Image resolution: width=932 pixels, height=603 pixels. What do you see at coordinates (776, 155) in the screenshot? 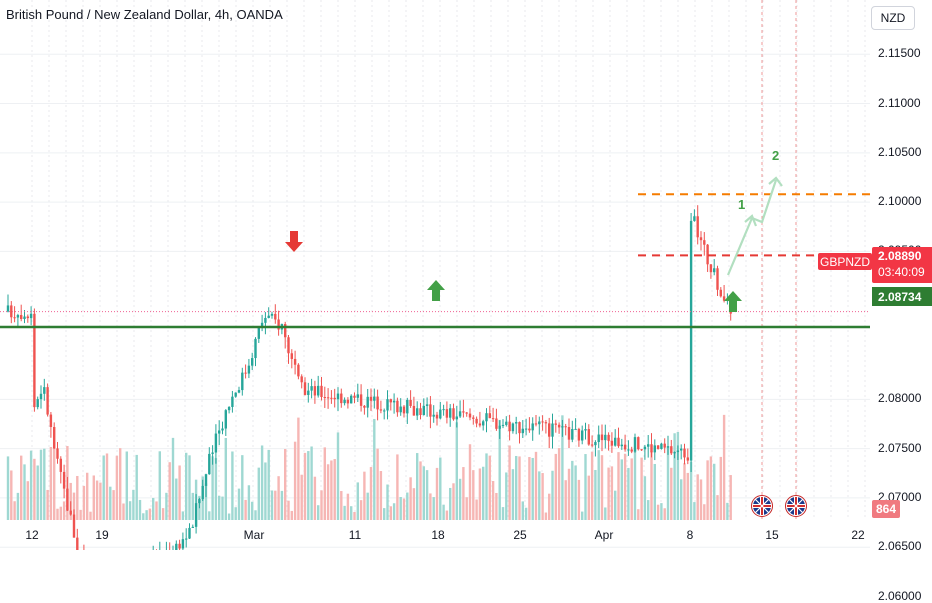
I see `wave-label-2: 2` at bounding box center [776, 155].